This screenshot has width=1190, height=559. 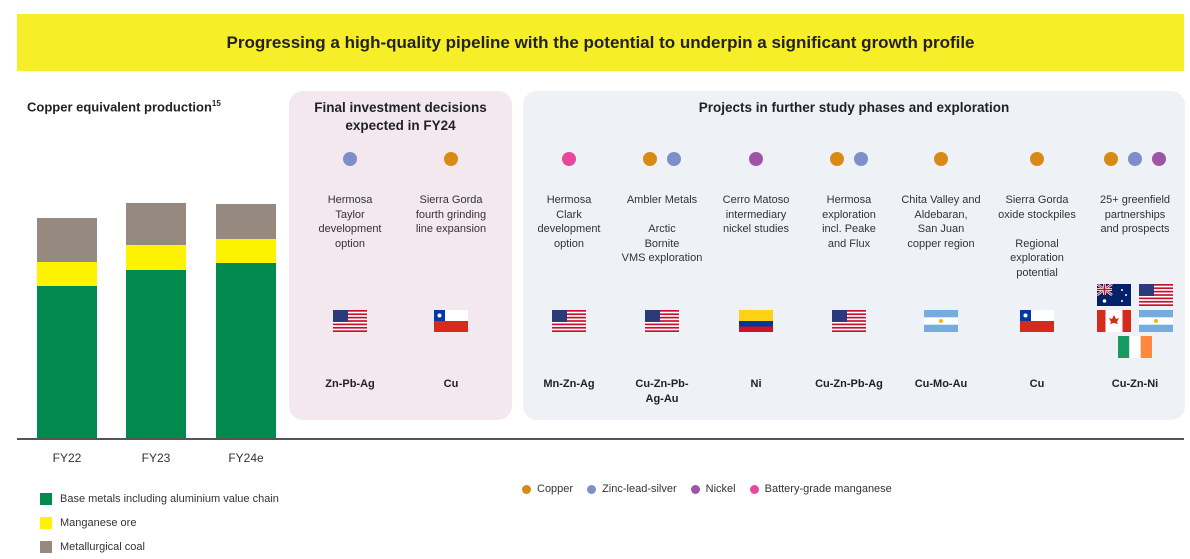 I want to click on chart-title: Copper equivalent production15, so click(x=124, y=106).